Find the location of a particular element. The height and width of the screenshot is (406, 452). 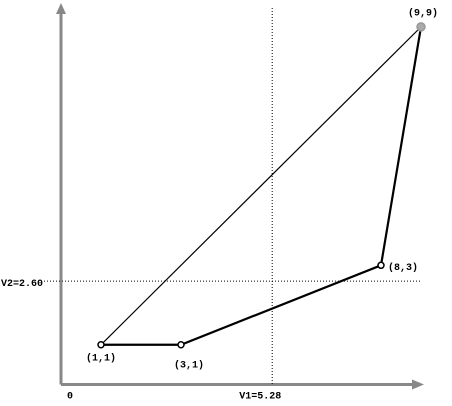

x-axis-arrow is located at coordinates (418, 384).